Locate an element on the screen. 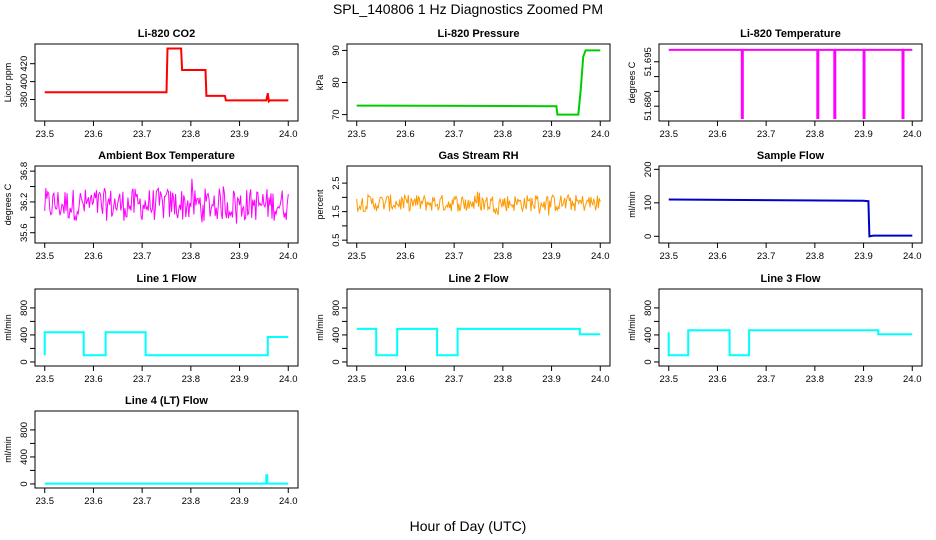 This screenshot has height=540, width=936. x-tick-label-boxtemp: 24.0 is located at coordinates (288, 256).